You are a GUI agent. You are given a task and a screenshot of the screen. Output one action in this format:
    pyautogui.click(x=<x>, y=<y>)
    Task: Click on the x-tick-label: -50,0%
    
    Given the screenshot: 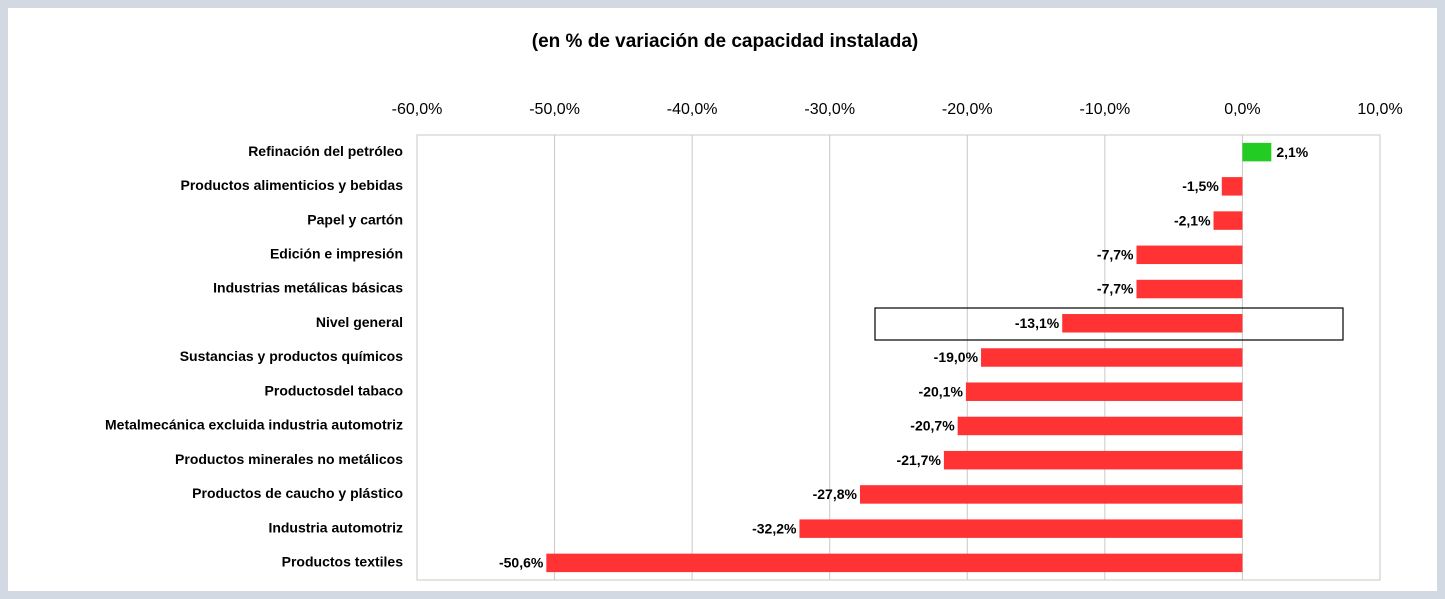 What is the action you would take?
    pyautogui.click(x=554, y=109)
    